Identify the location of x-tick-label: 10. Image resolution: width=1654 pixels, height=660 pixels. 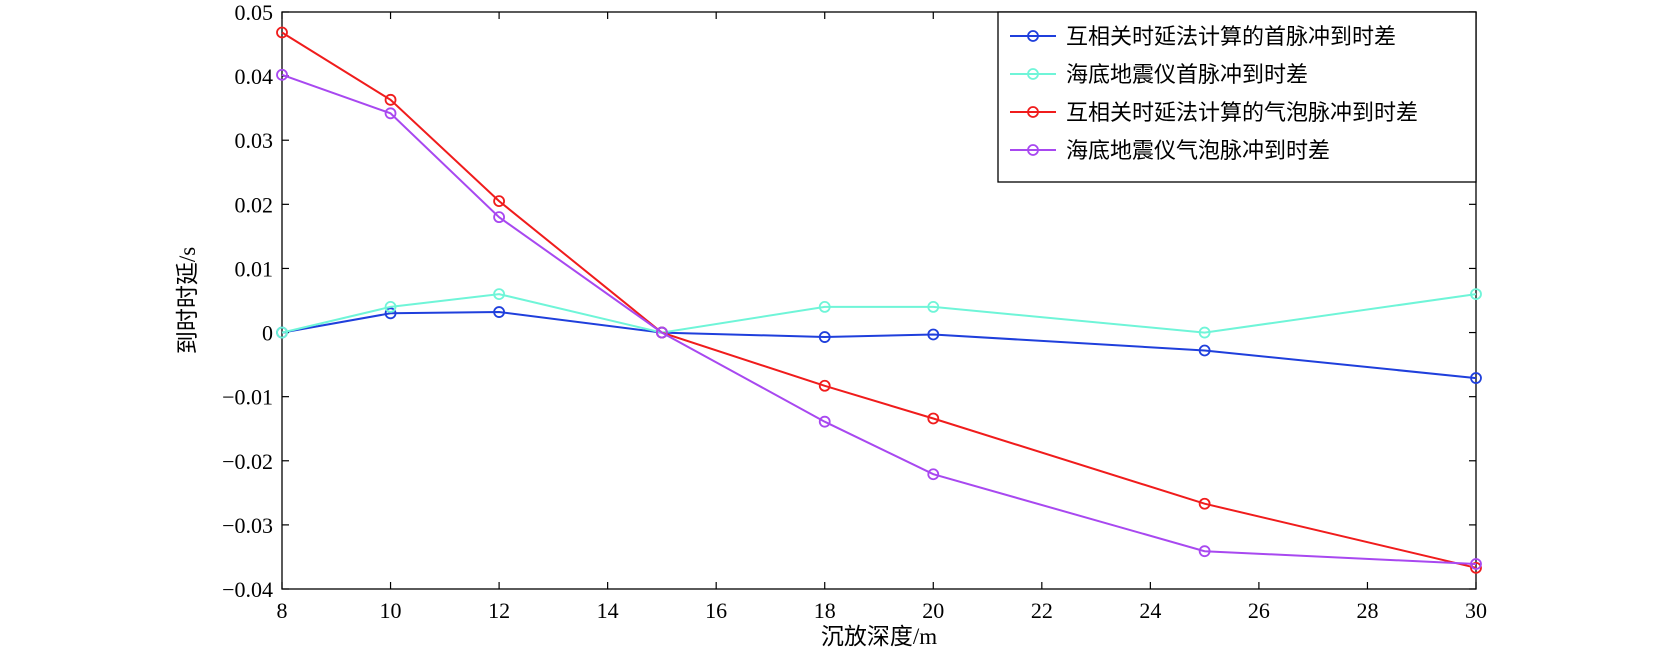
(391, 610).